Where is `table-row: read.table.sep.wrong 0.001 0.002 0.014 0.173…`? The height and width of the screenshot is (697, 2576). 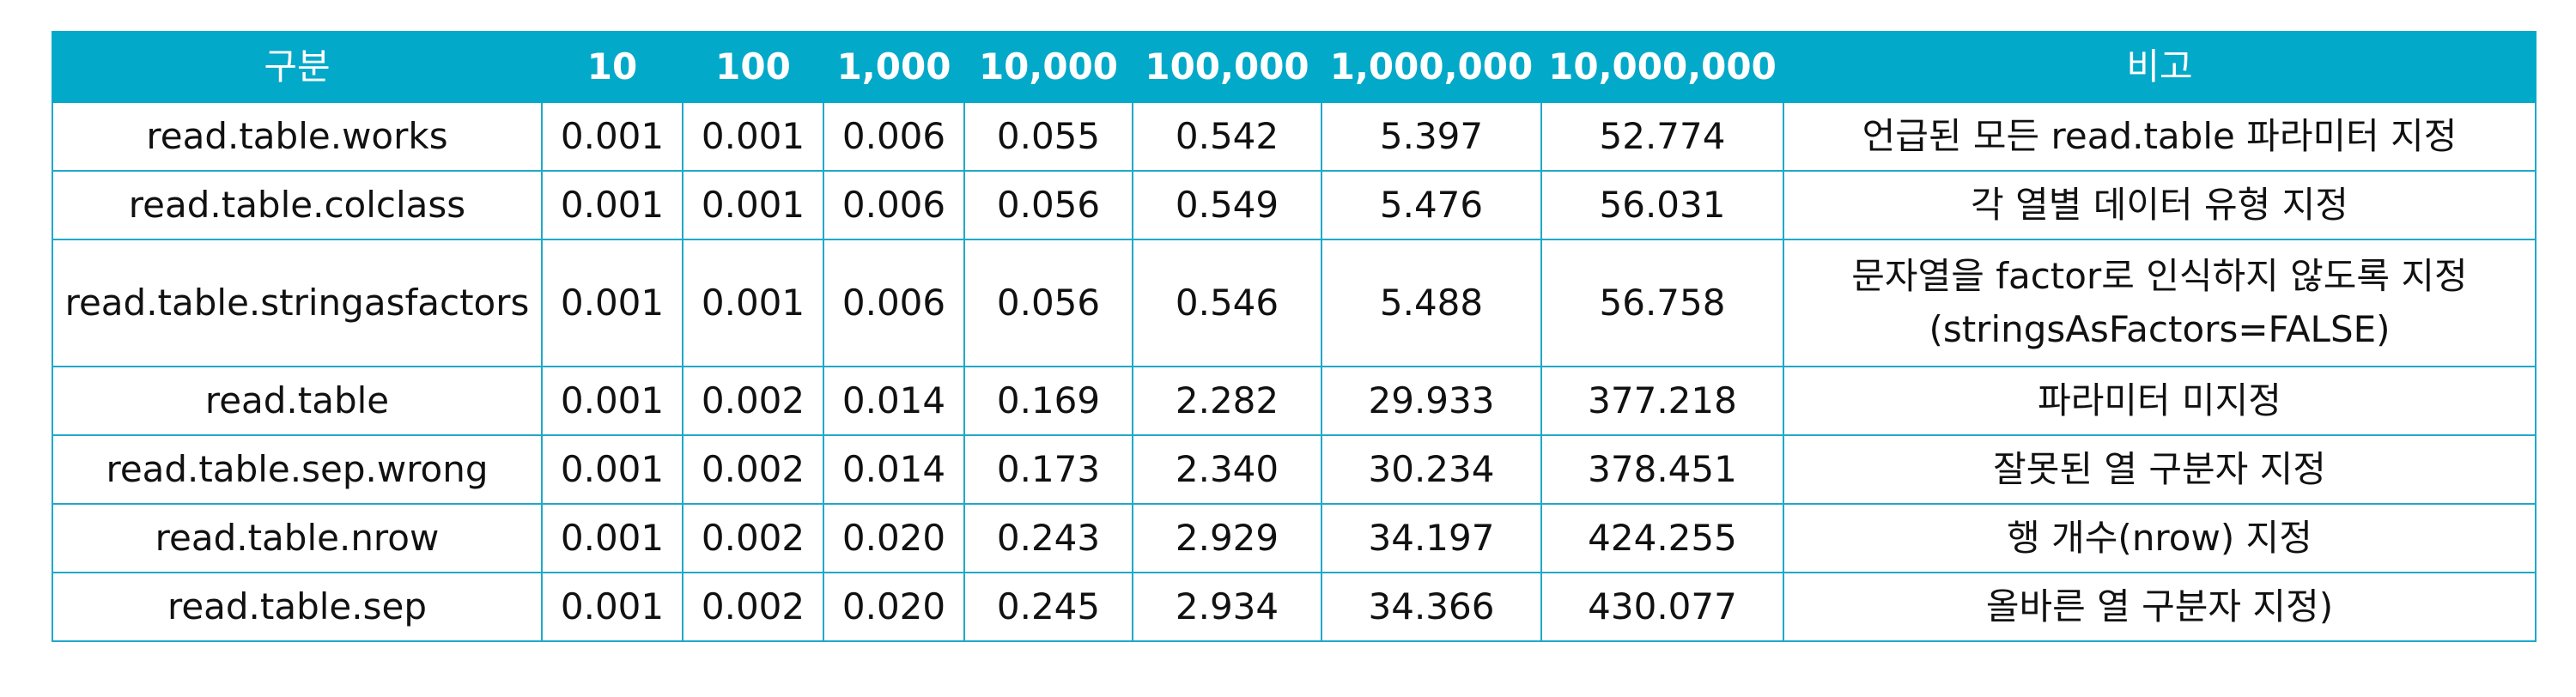
table-row: read.table.sep.wrong 0.001 0.002 0.014 0.173… is located at coordinates (1294, 469).